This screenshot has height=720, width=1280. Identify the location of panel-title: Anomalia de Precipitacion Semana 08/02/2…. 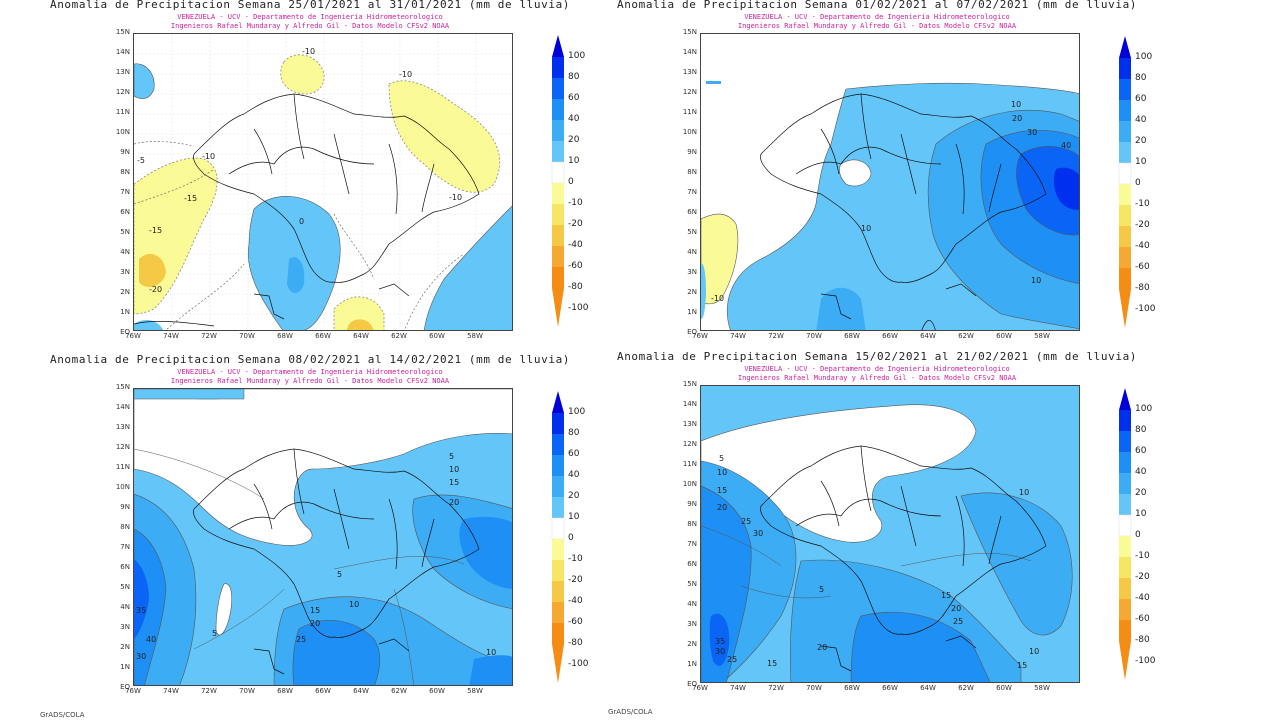
(310, 359).